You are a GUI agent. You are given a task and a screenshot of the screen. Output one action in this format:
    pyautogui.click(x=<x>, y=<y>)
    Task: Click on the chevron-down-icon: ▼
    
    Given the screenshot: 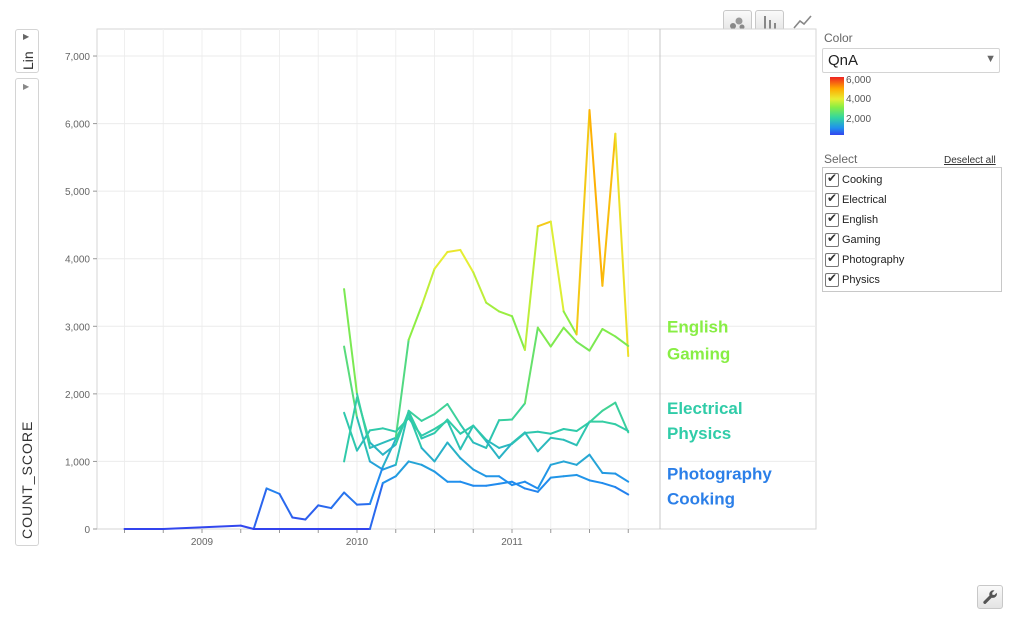 What is the action you would take?
    pyautogui.click(x=990, y=59)
    